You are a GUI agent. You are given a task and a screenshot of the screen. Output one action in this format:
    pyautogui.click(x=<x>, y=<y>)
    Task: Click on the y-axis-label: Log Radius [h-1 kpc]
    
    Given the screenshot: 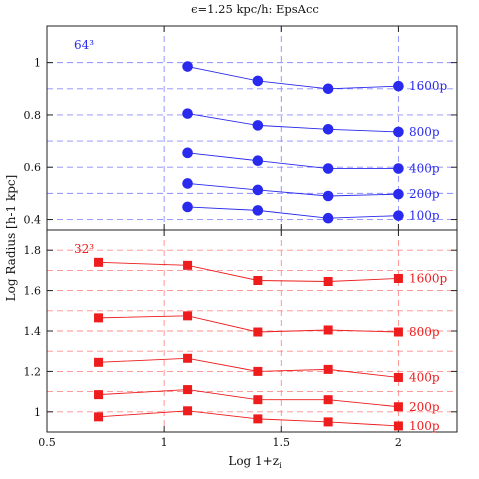 What is the action you would take?
    pyautogui.click(x=11, y=238)
    